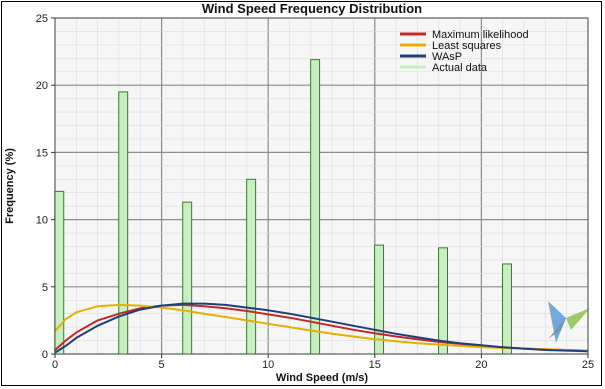 This screenshot has height=389, width=605. I want to click on logo-blade-grey, so click(557, 328).